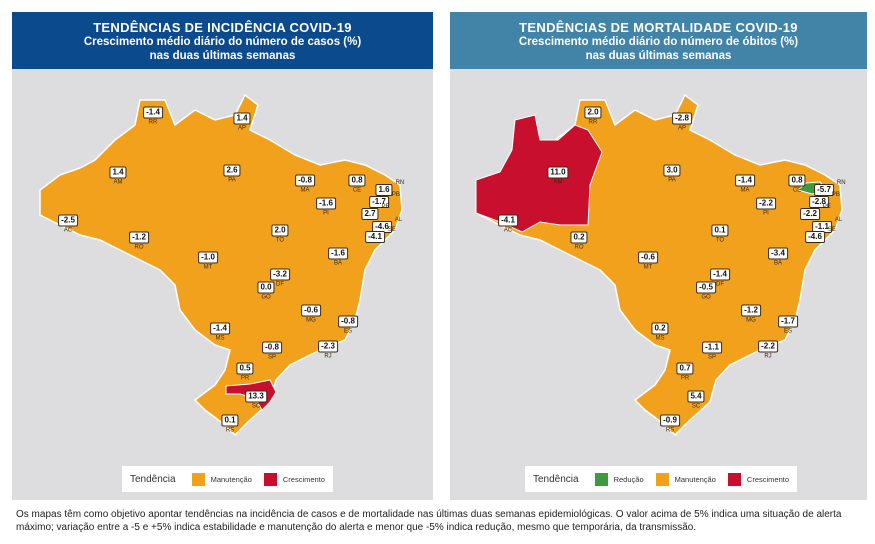  Describe the element at coordinates (766, 213) in the screenshot. I see `state-abbreviation: PI` at that location.